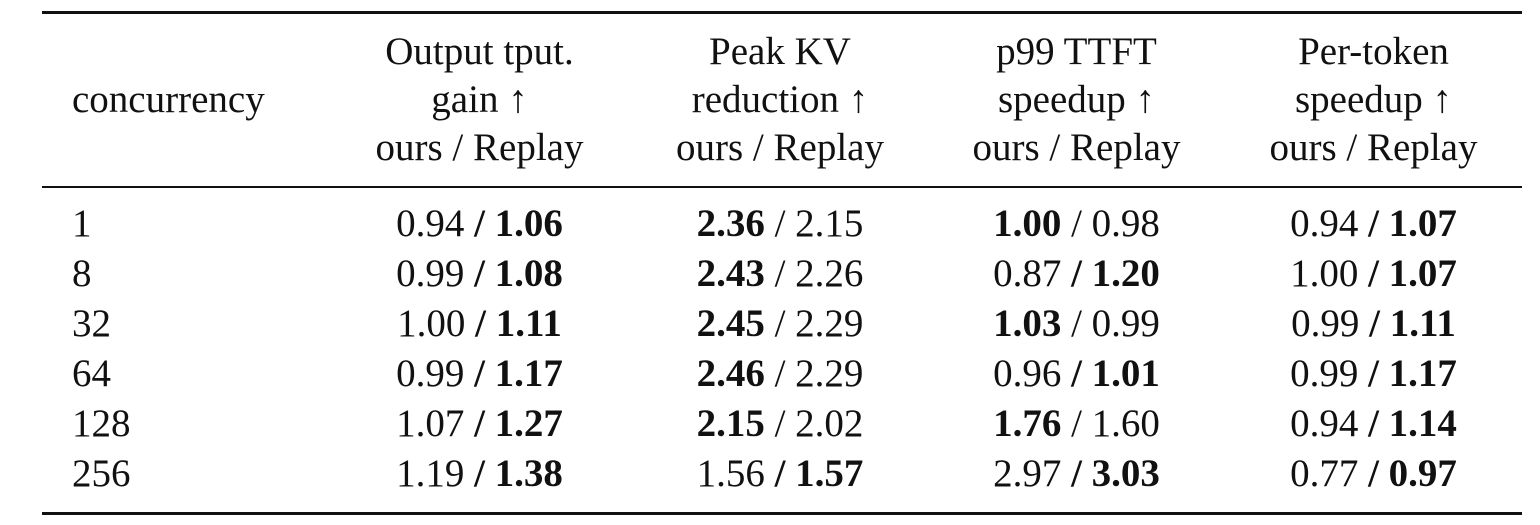  I want to click on per-token-speedup-cell: 1.00 / 1.07, so click(1373, 274).